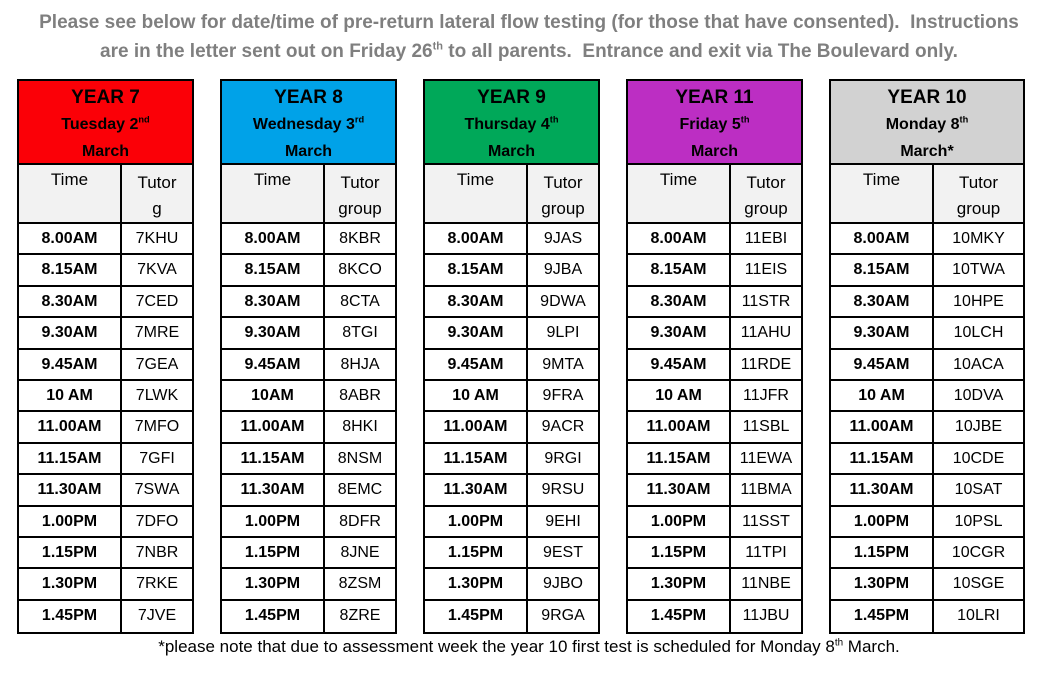 The height and width of the screenshot is (694, 1058). What do you see at coordinates (511, 97) in the screenshot?
I see `year-label: YEAR 9` at bounding box center [511, 97].